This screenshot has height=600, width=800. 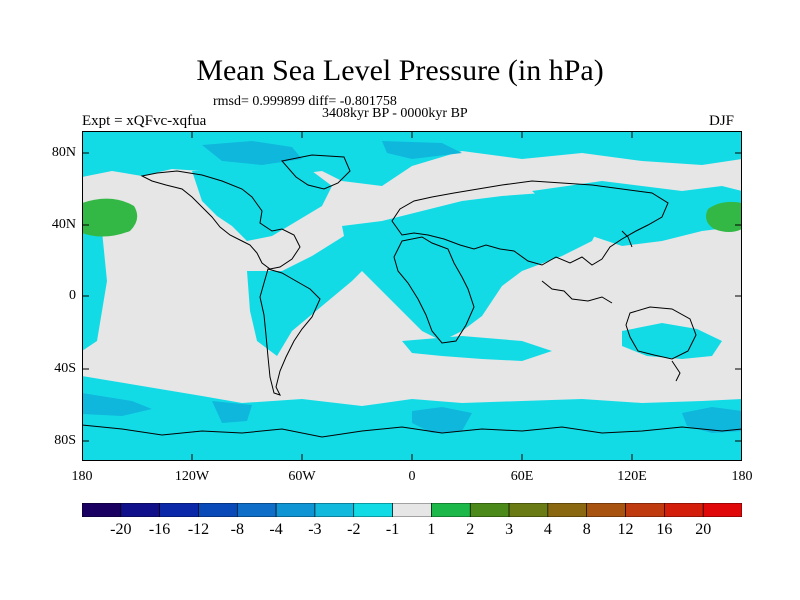 What do you see at coordinates (664, 529) in the screenshot?
I see `colorbar-label: 16` at bounding box center [664, 529].